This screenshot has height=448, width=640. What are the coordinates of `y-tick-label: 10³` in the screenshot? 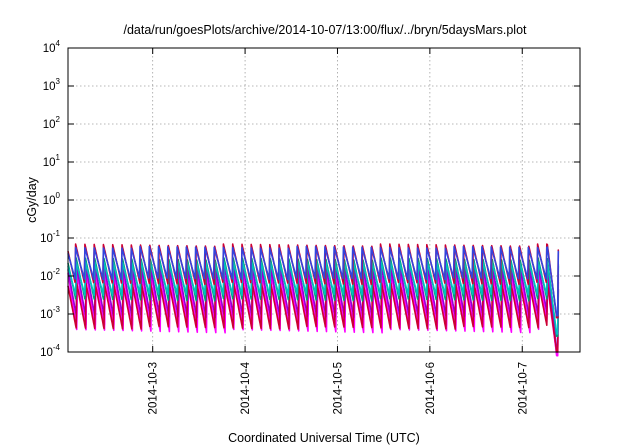 It's located at (52, 85).